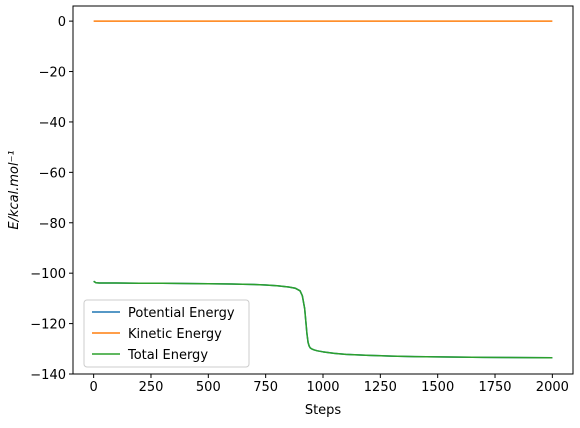 This screenshot has width=580, height=428. I want to click on y-tick-label: 0, so click(62, 22).